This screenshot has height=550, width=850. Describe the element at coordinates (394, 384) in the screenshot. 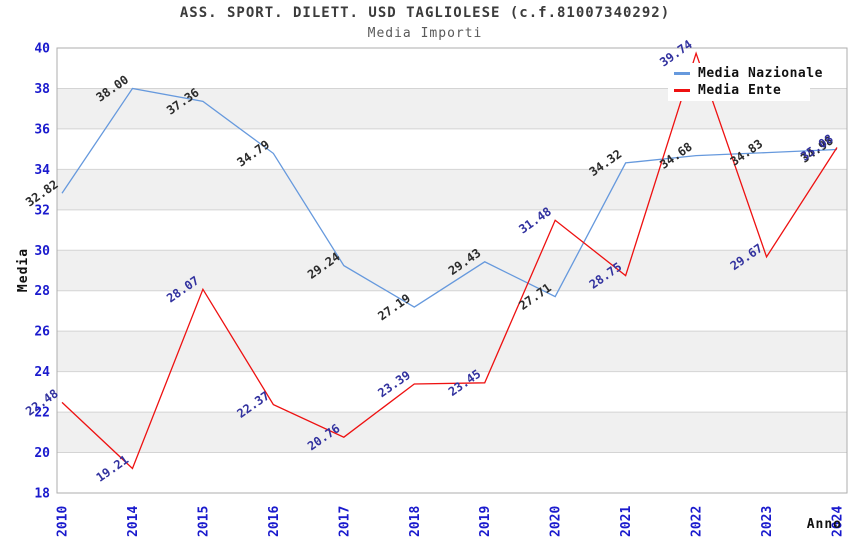

I see `data-point-label: 23.39` at that location.